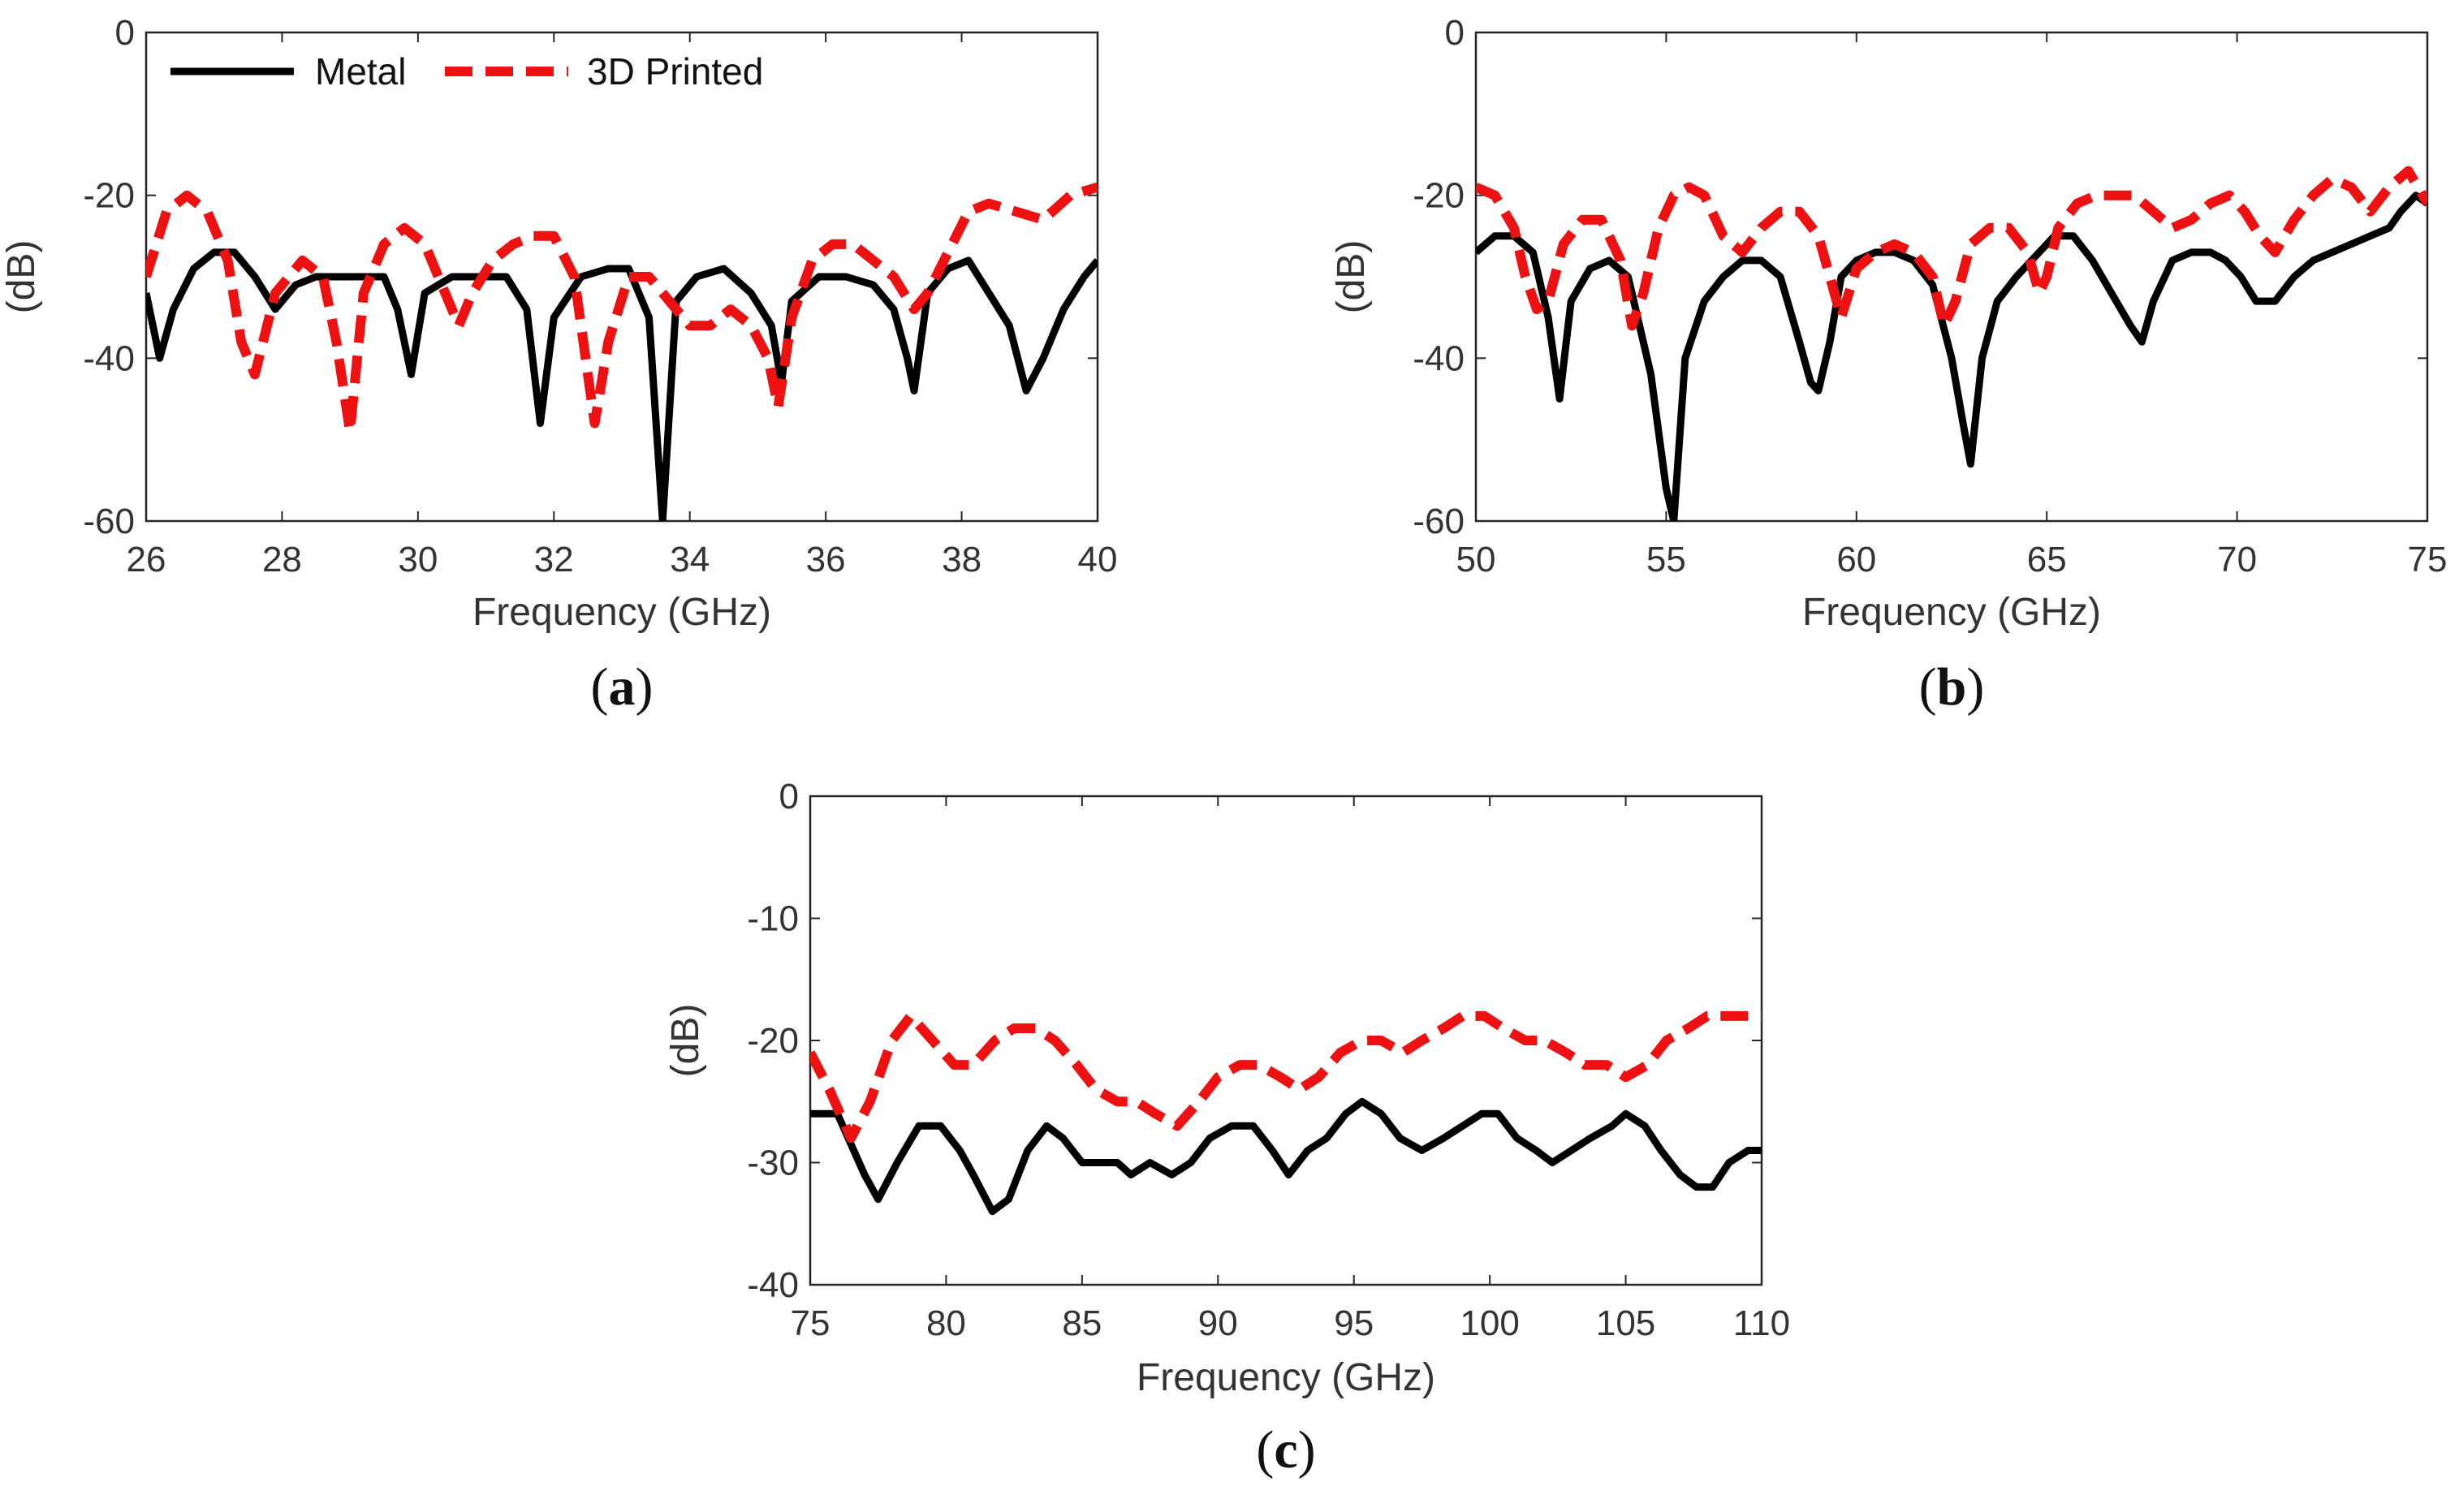 The image size is (2459, 1512). What do you see at coordinates (418, 559) in the screenshot?
I see `x-tick-label: 30` at bounding box center [418, 559].